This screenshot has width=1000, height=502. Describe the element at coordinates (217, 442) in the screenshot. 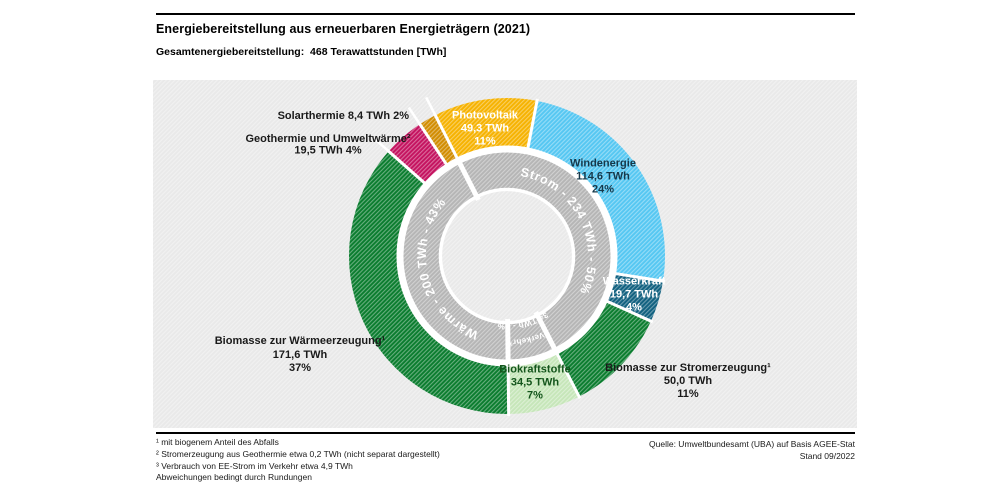

I see `footnote-1: ¹ mit biogenem Anteil des Abfalls` at that location.